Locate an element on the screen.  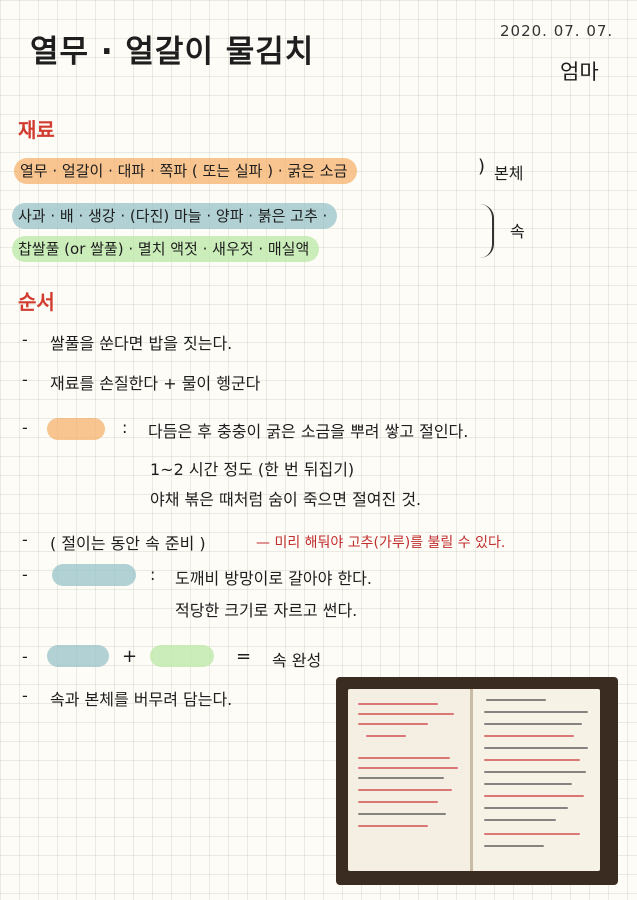
filling-swatch-a is located at coordinates (78, 656).